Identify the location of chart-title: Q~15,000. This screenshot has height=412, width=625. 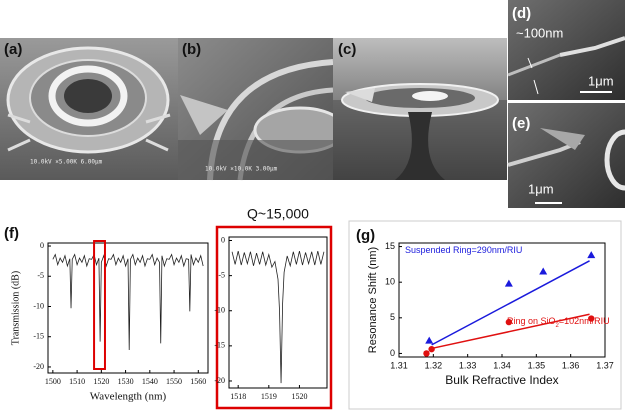
(278, 214).